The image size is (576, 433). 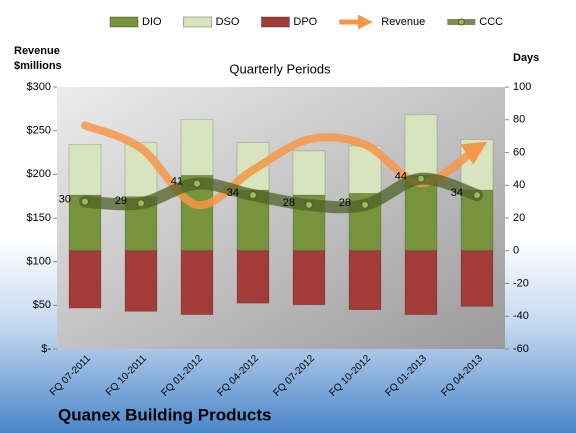 What do you see at coordinates (305, 22) in the screenshot?
I see `legend-label: DPO` at bounding box center [305, 22].